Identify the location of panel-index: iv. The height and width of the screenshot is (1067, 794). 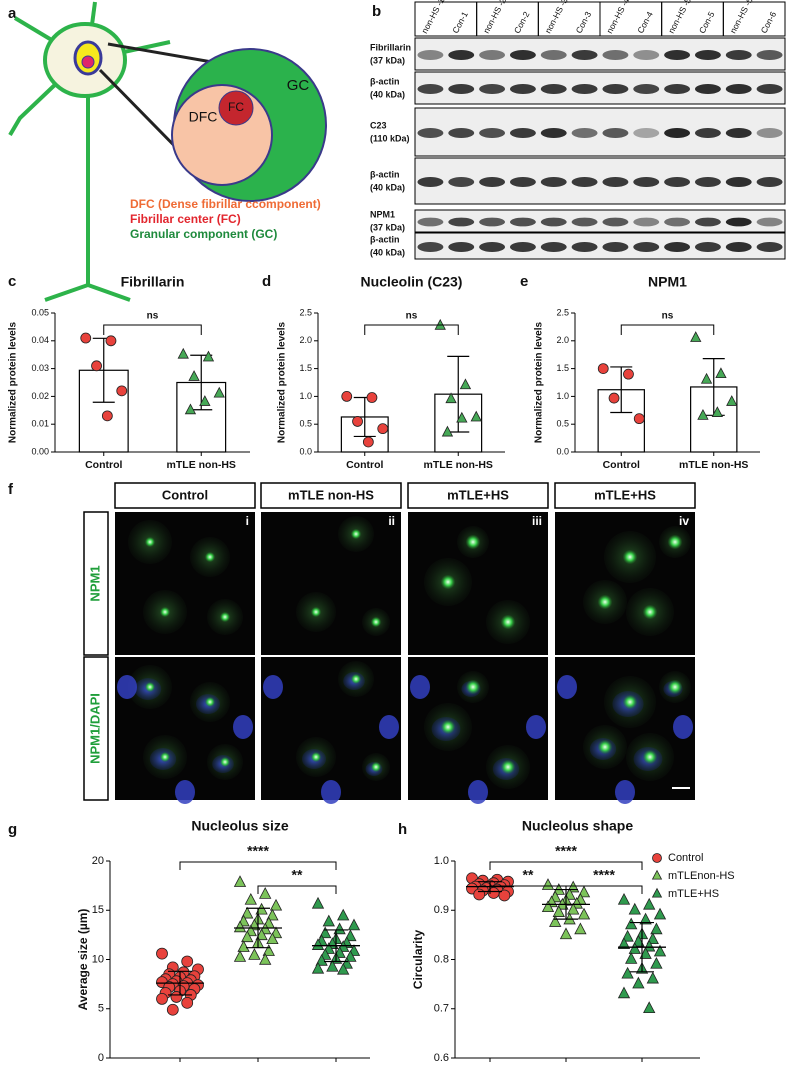
(684, 521).